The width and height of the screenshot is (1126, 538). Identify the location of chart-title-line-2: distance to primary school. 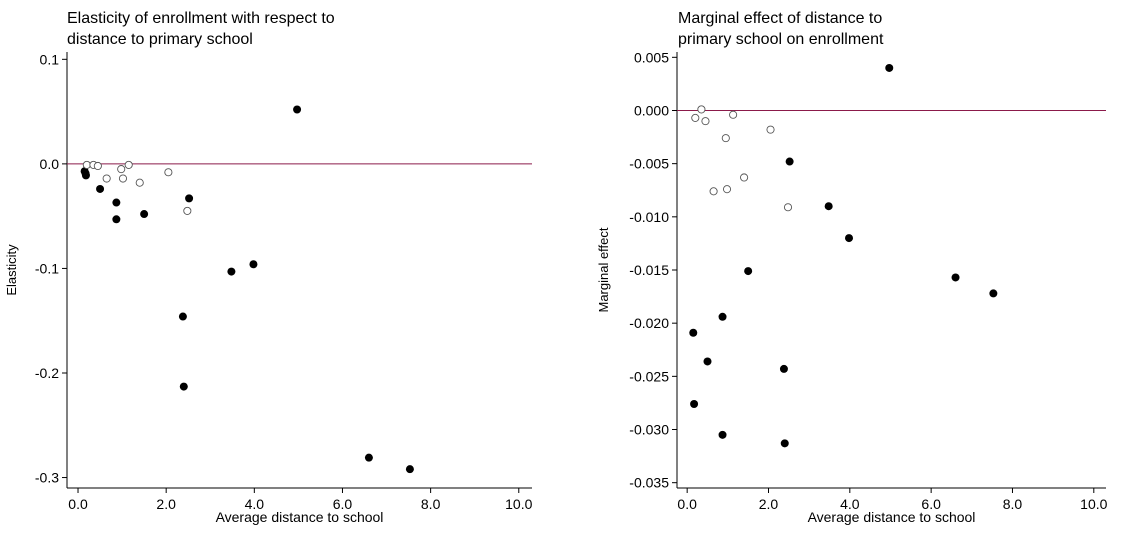
(160, 39).